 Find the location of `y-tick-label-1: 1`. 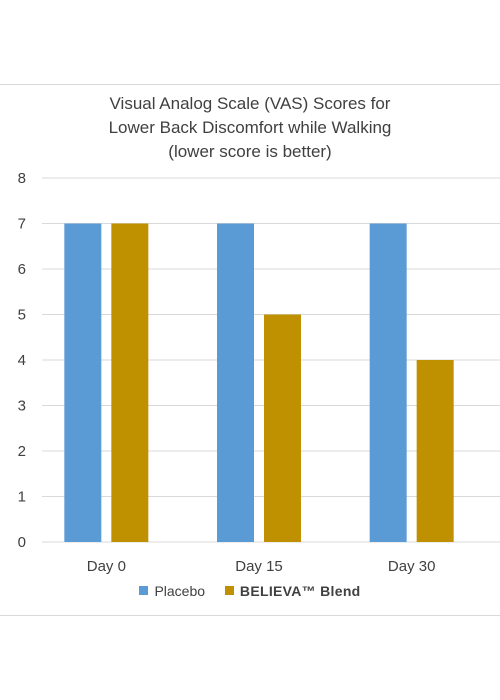

y-tick-label-1: 1 is located at coordinates (22, 497).